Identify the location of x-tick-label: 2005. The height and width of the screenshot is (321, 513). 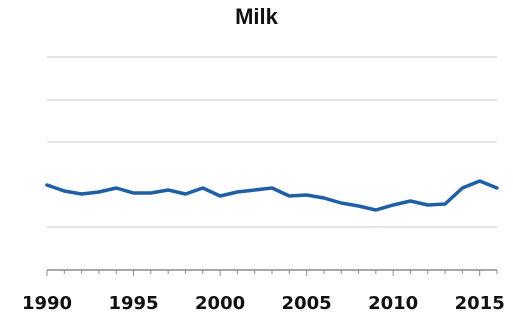
(307, 303).